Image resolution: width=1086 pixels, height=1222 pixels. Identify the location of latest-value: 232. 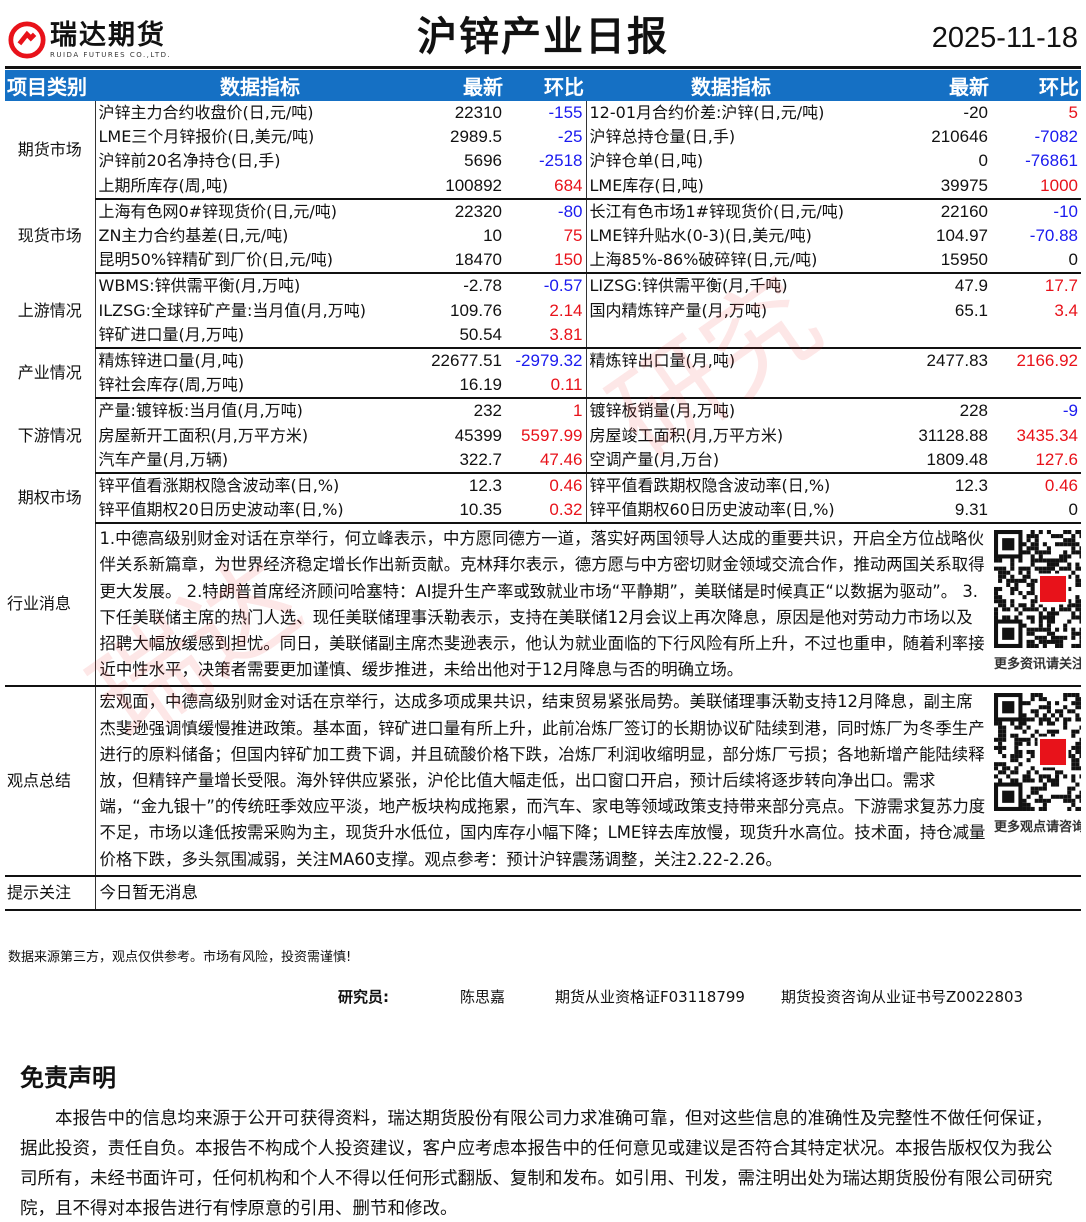
(487, 411).